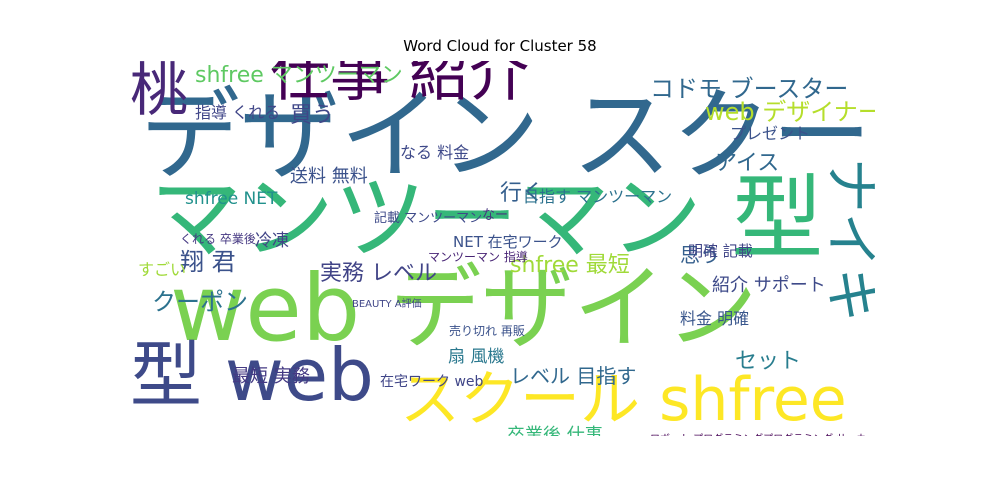 The image size is (1000, 500). What do you see at coordinates (623, 400) in the screenshot?
I see `cloud-word: スクール shfree` at bounding box center [623, 400].